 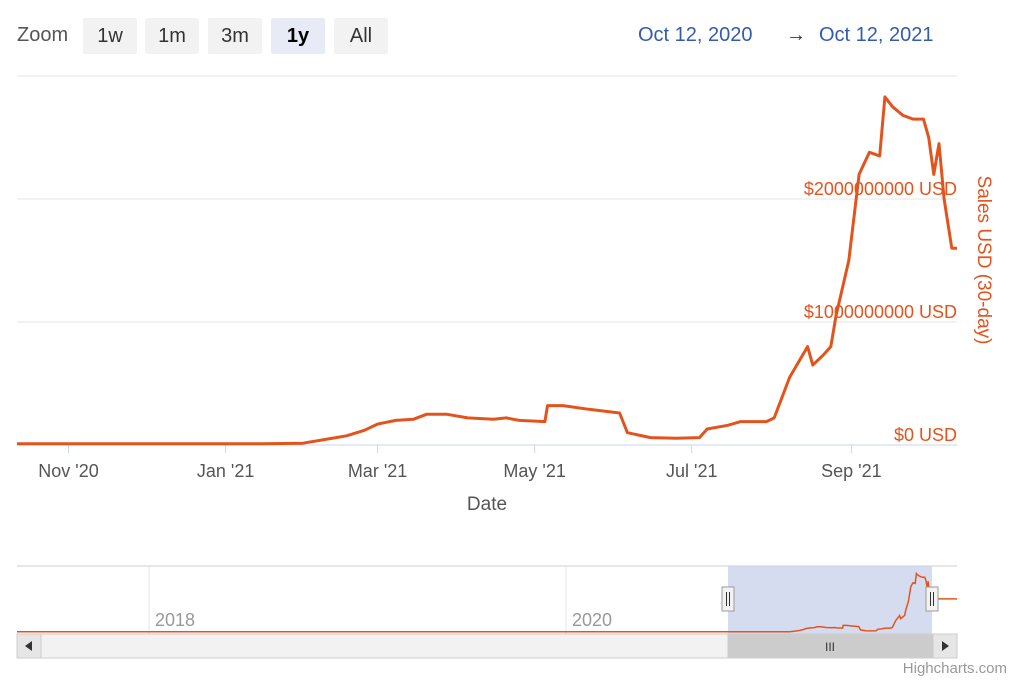 I want to click on navigator: 2018 2020, so click(x=487, y=599).